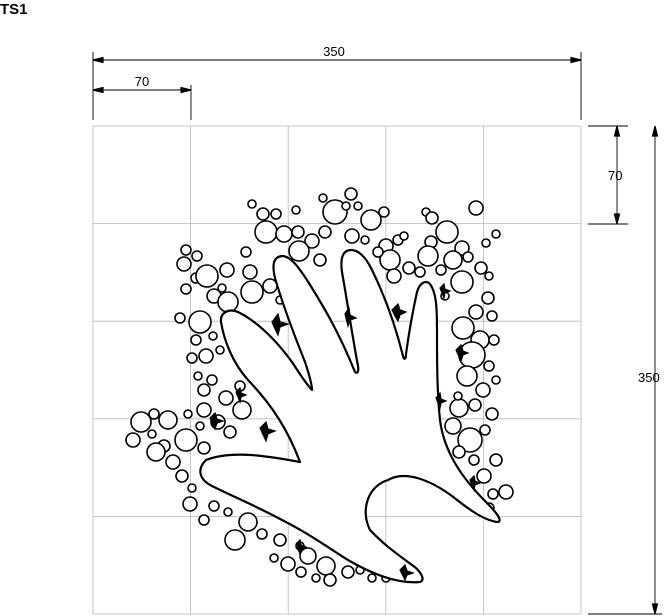 This screenshot has width=667, height=616. What do you see at coordinates (142, 97) in the screenshot?
I see `dimension-cell-width: 70` at bounding box center [142, 97].